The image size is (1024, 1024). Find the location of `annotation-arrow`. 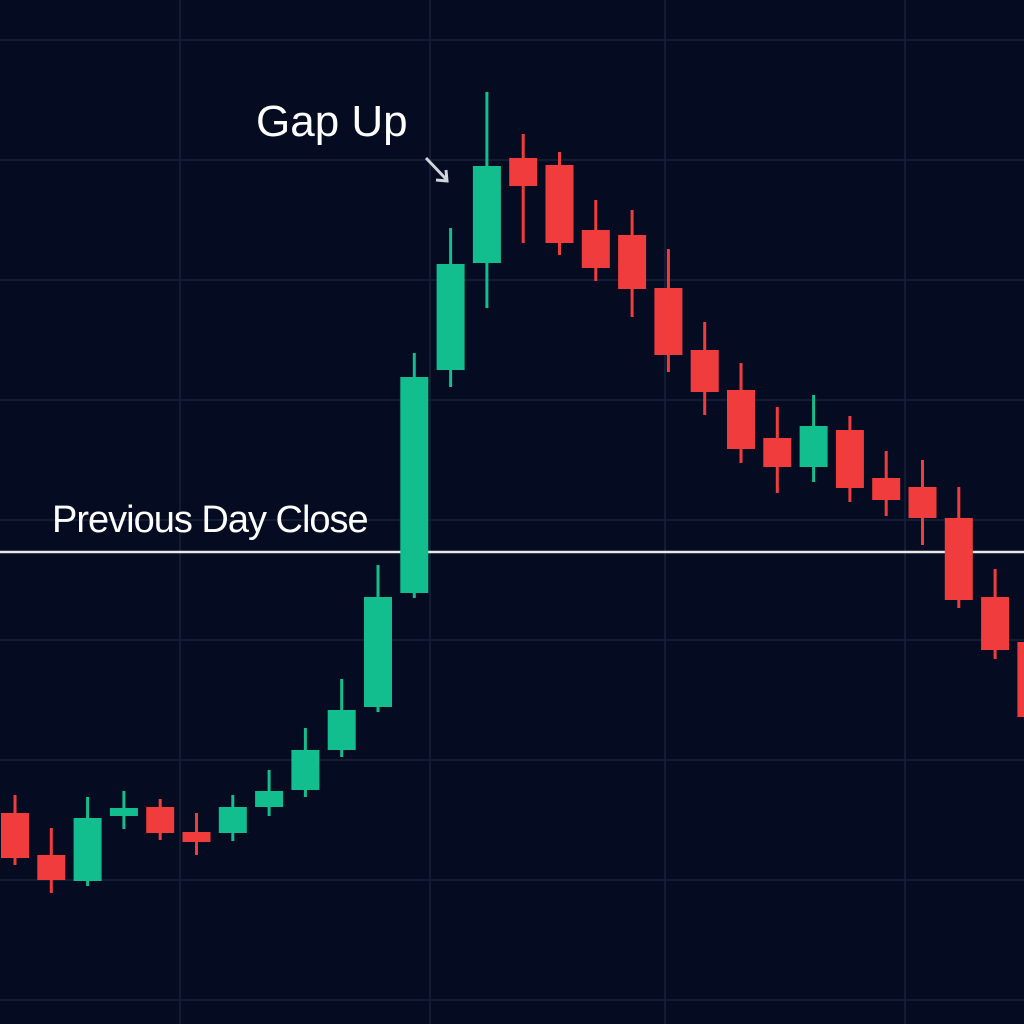

annotation-arrow is located at coordinates (436, 169).